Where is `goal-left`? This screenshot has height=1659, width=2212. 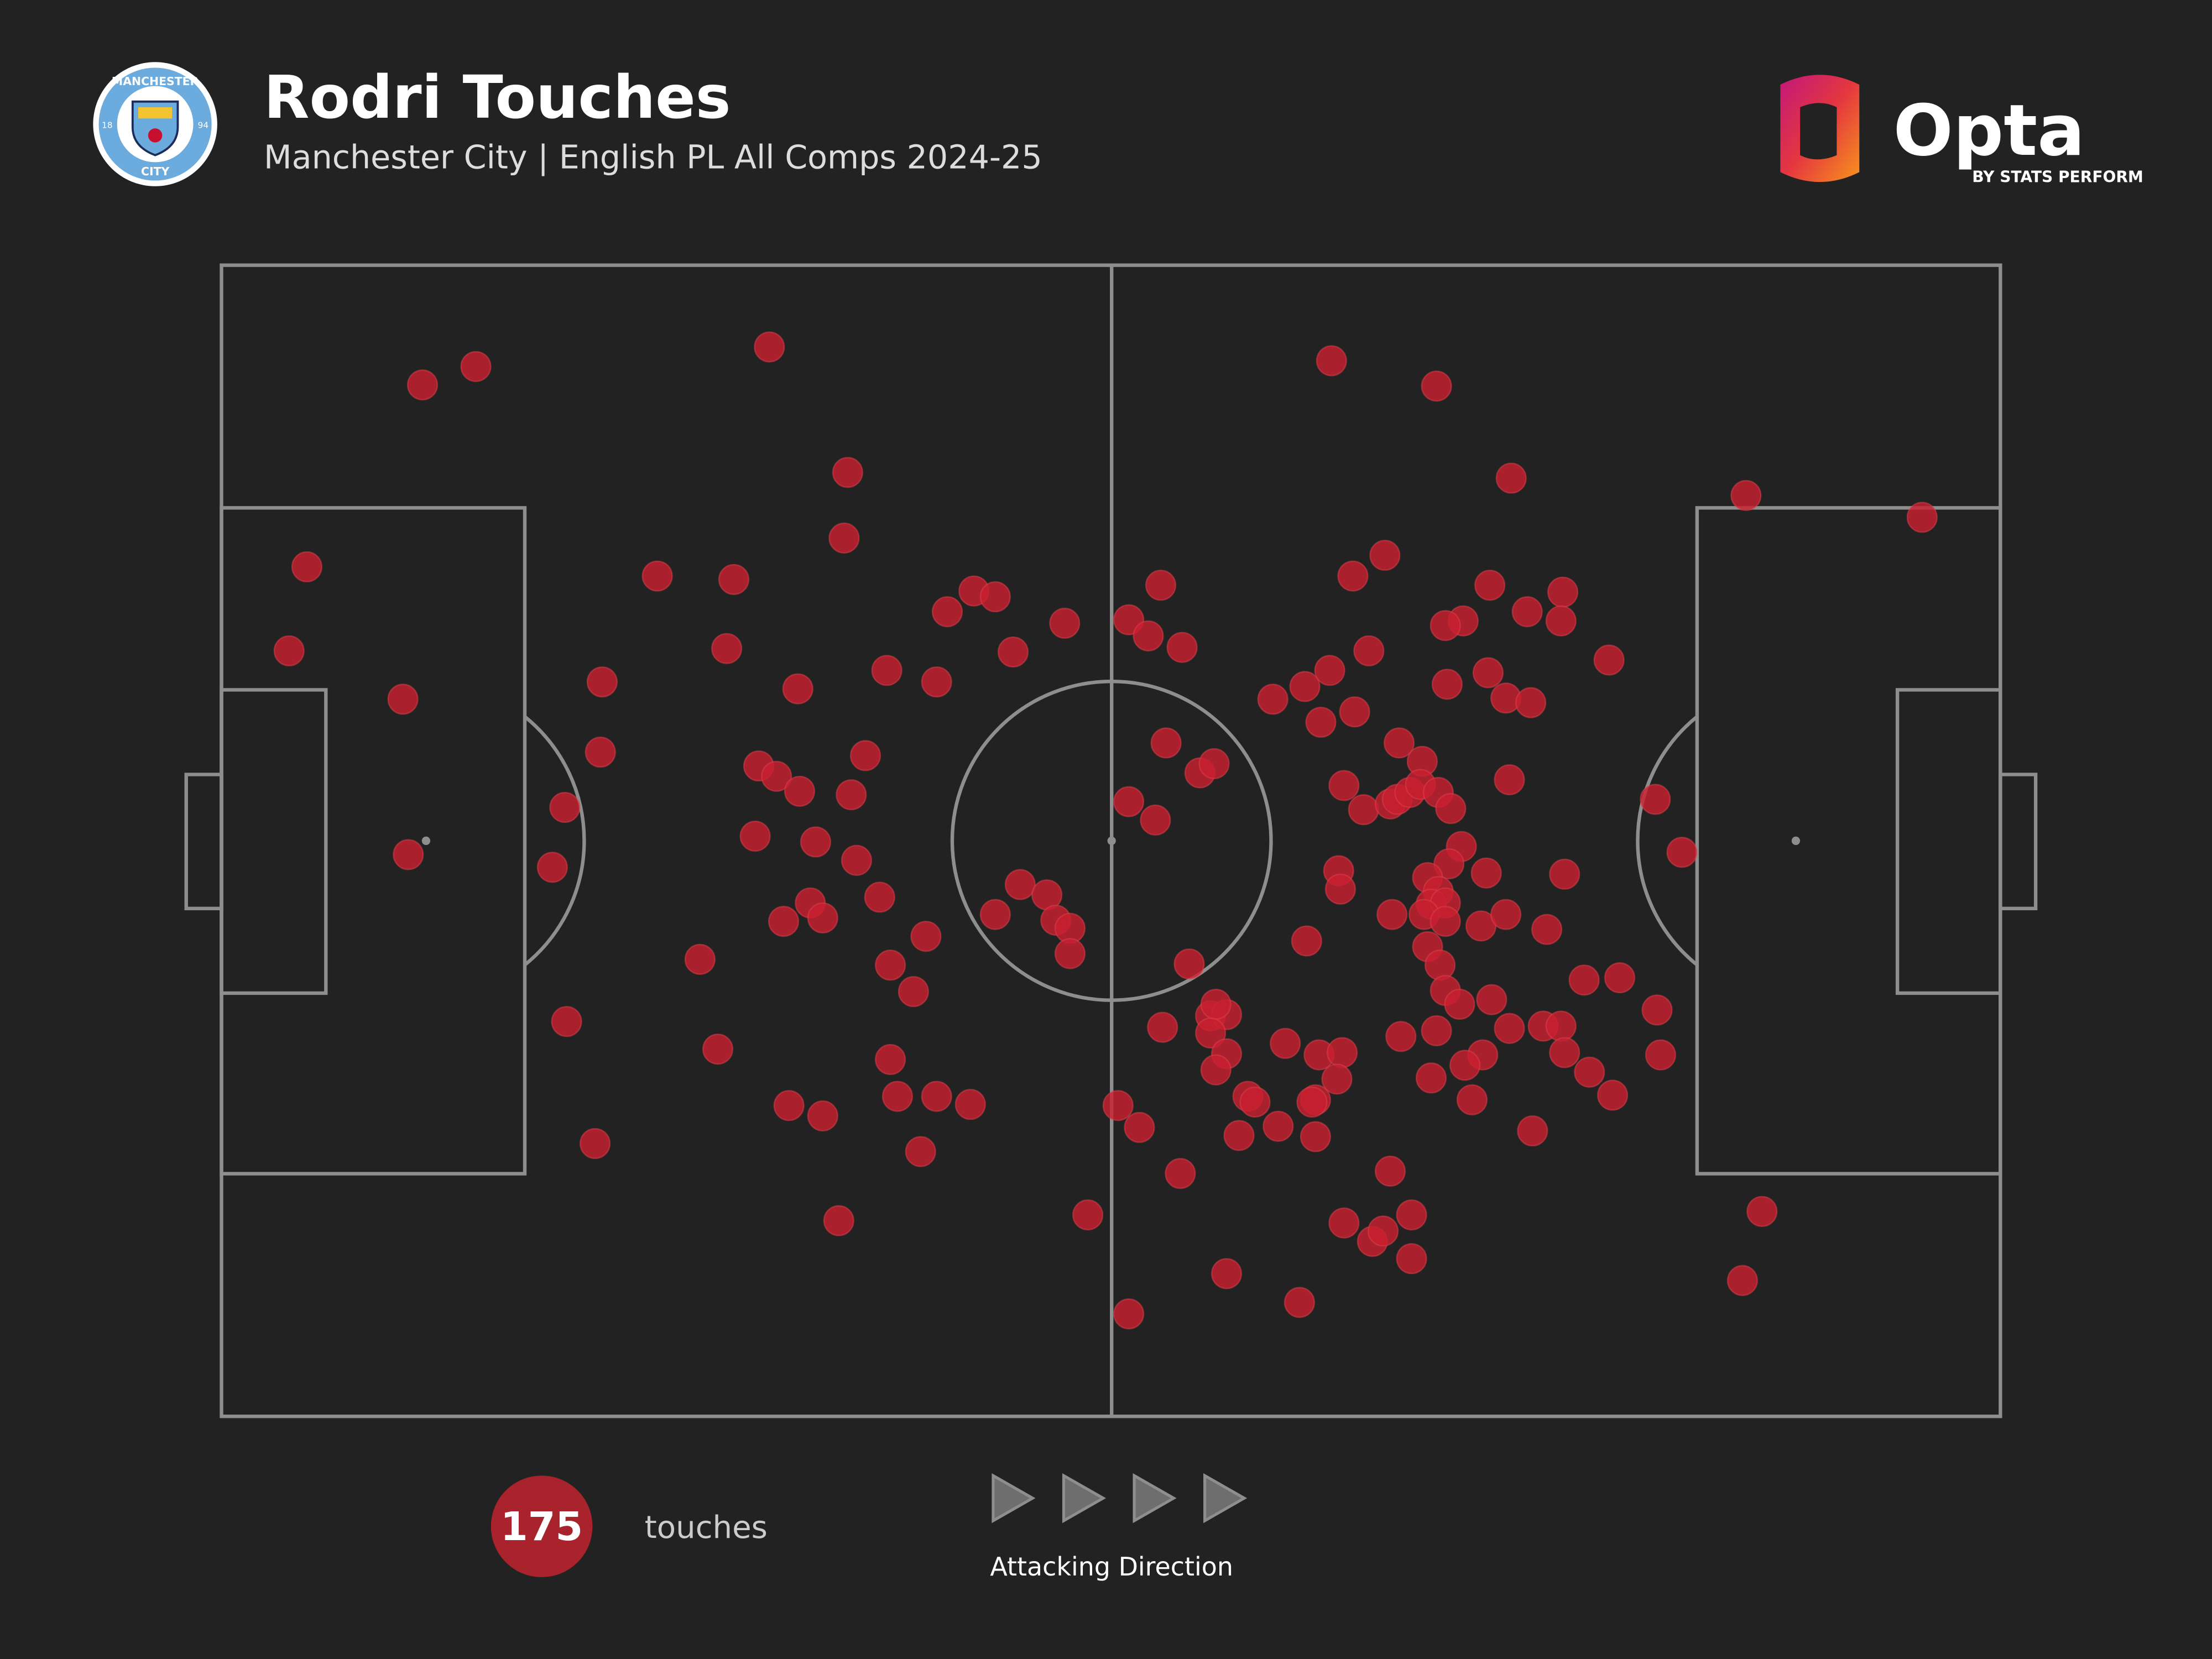 goal-left is located at coordinates (204, 842).